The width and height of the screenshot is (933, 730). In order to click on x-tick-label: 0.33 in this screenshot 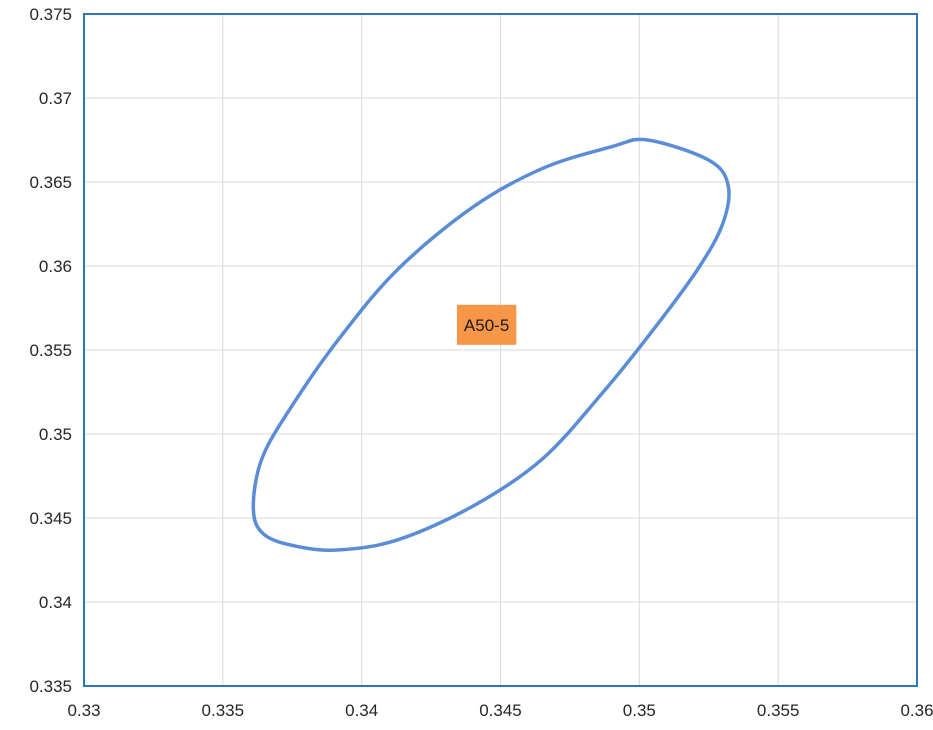, I will do `click(83, 710)`.